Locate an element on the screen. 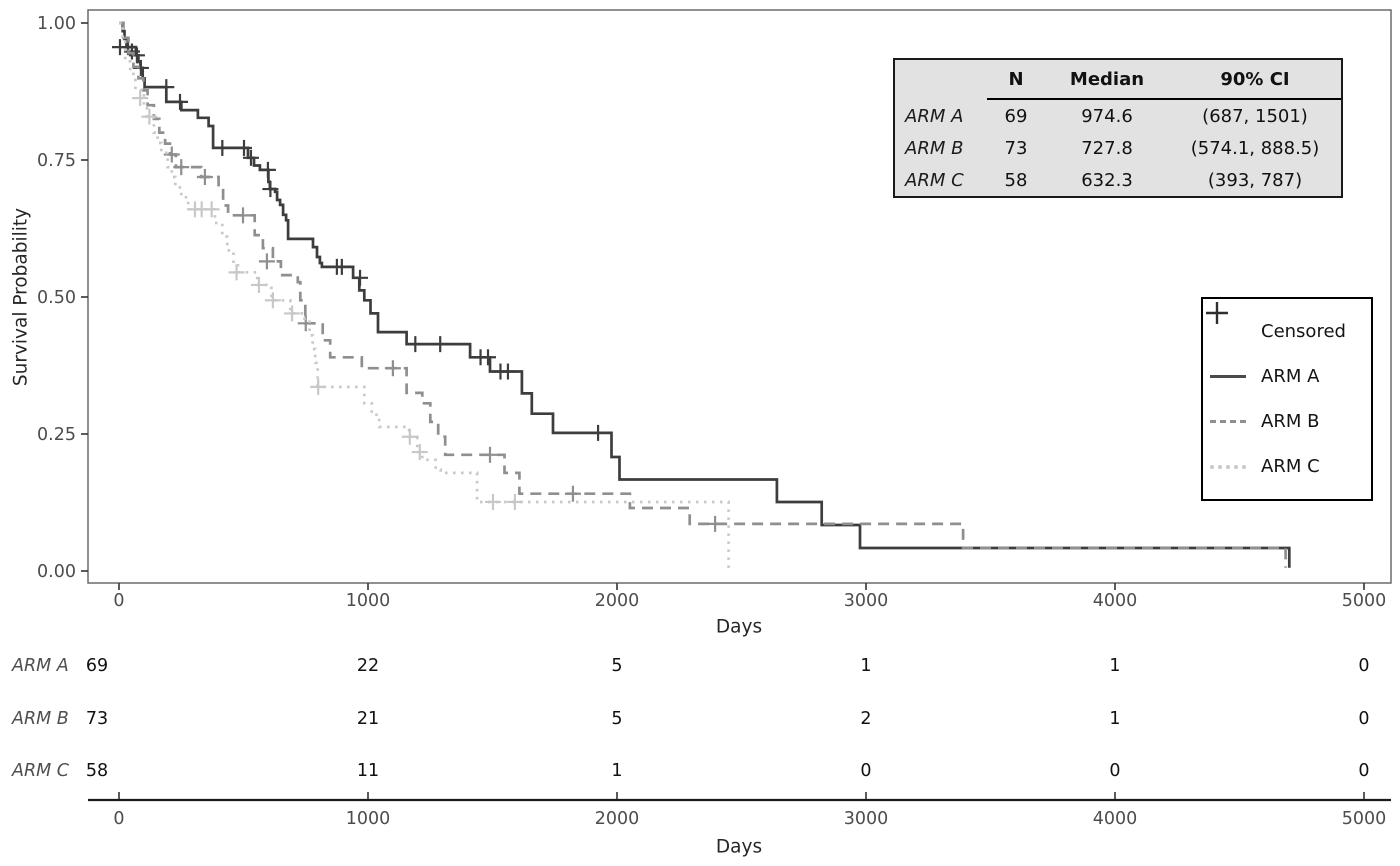 Image resolution: width=1400 pixels, height=866 pixels. risk-count: 69 is located at coordinates (97, 666).